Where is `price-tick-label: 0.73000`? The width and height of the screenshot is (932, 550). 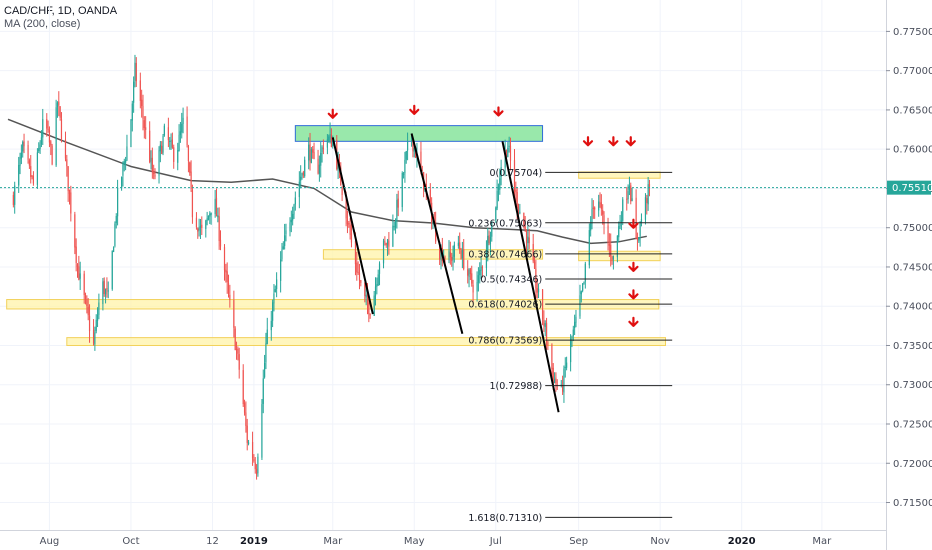 price-tick-label: 0.73000 is located at coordinates (912, 385).